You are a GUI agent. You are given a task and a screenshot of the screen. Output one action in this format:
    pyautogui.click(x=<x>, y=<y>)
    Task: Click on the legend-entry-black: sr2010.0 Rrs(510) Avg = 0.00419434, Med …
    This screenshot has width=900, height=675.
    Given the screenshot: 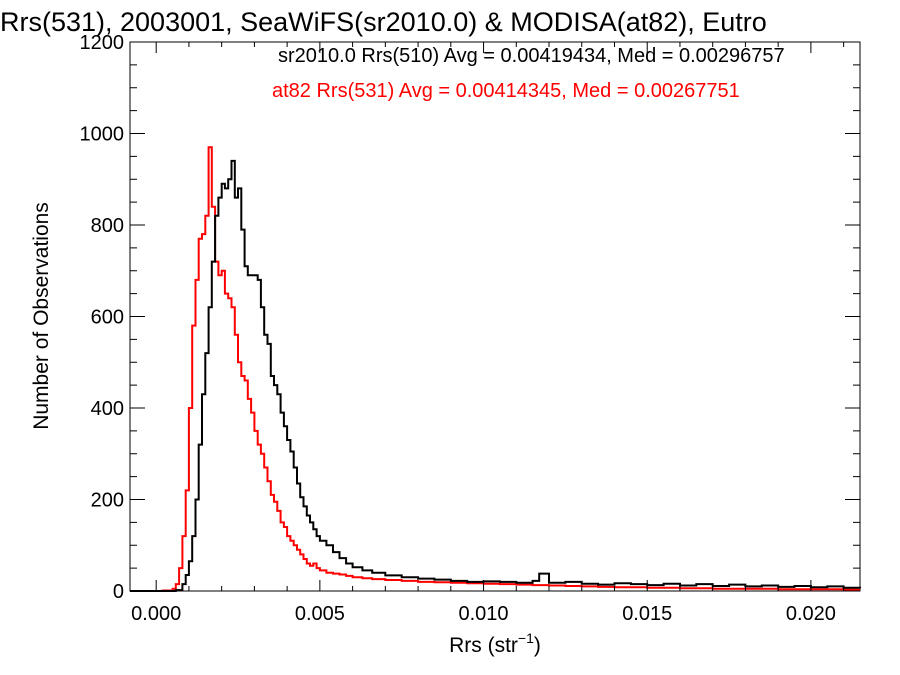 What is the action you would take?
    pyautogui.click(x=531, y=56)
    